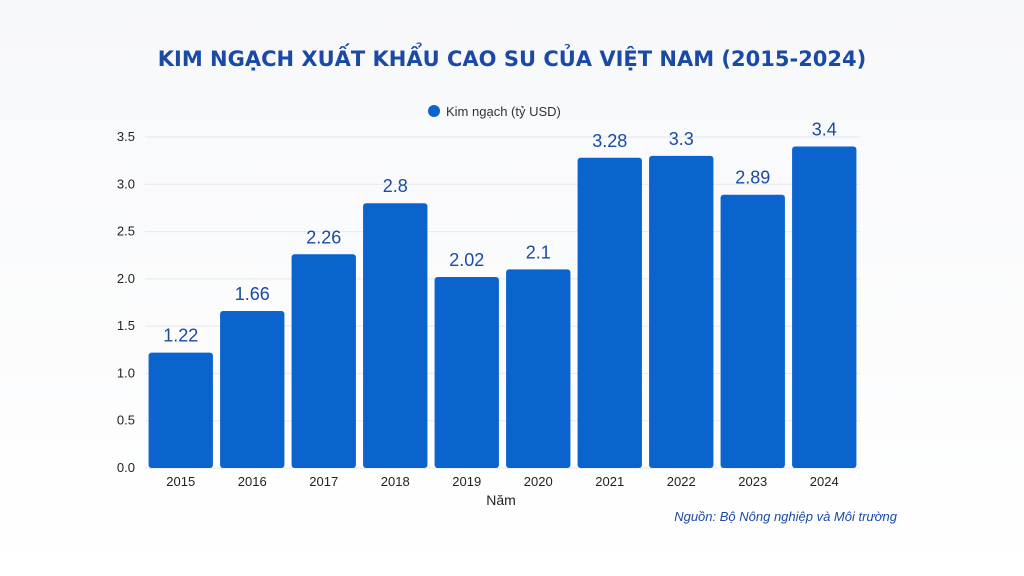  I want to click on bar-2016, so click(252, 389).